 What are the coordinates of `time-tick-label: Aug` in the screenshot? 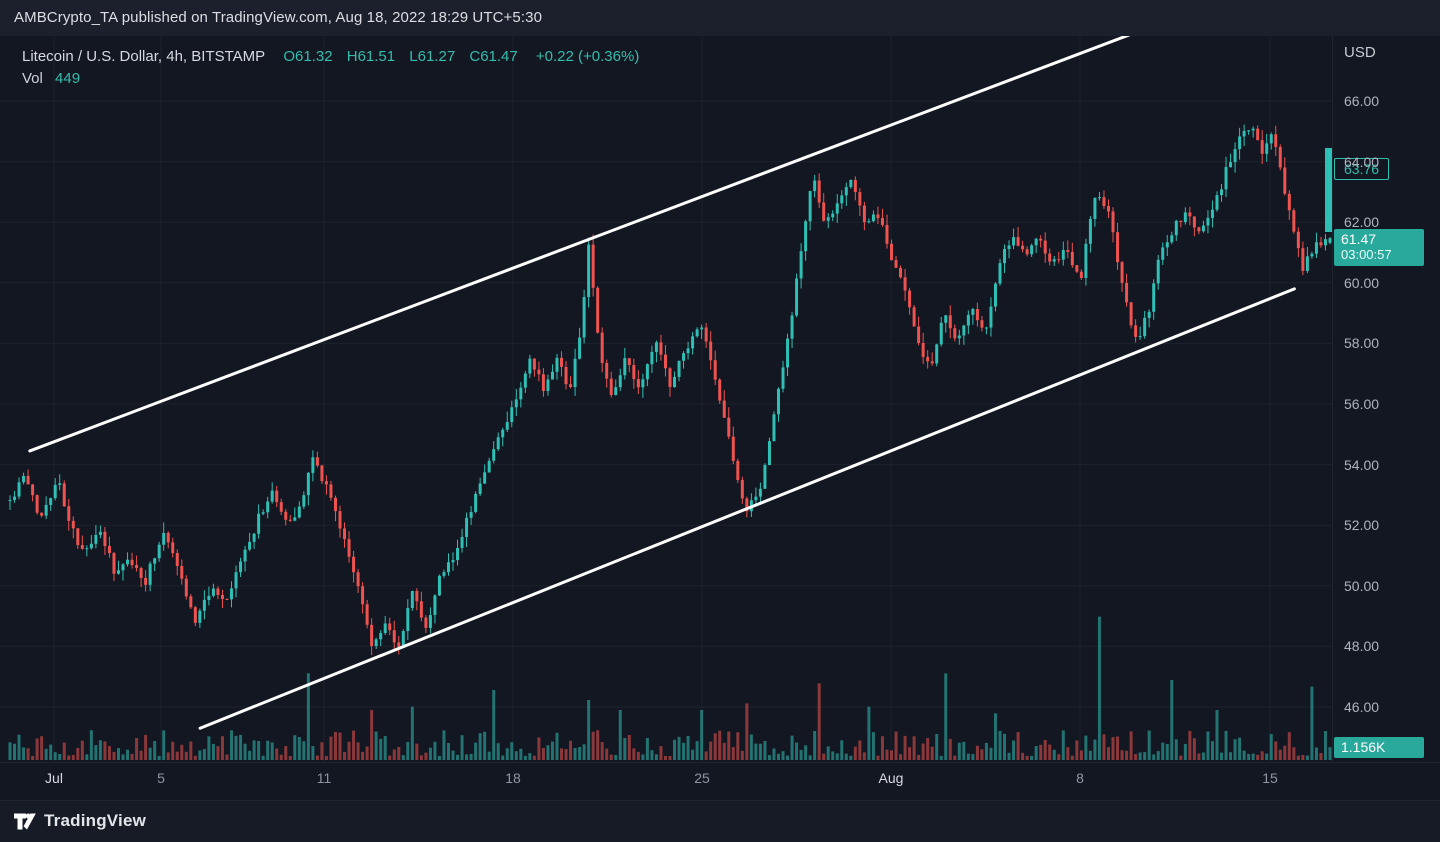 It's located at (891, 778).